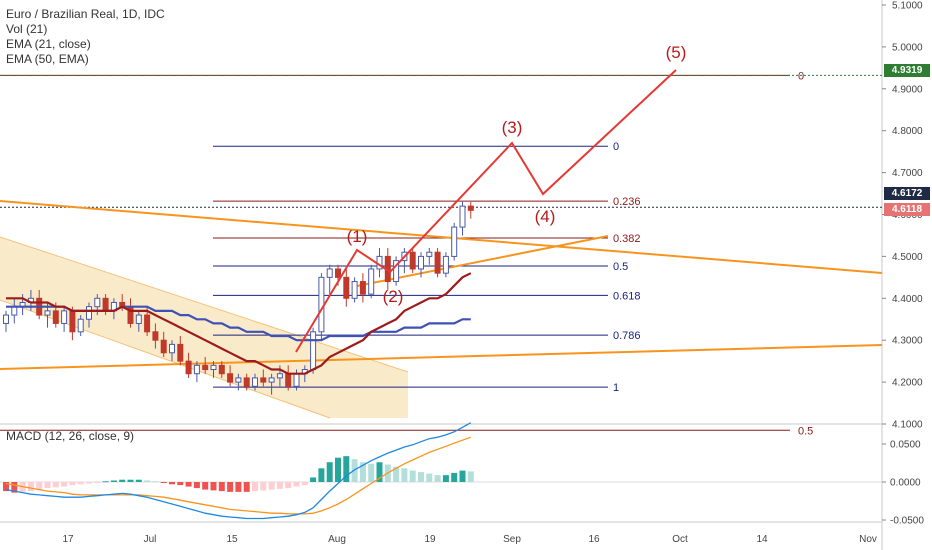 The height and width of the screenshot is (550, 932). What do you see at coordinates (907, 173) in the screenshot?
I see `price-tick-label: 4.7000` at bounding box center [907, 173].